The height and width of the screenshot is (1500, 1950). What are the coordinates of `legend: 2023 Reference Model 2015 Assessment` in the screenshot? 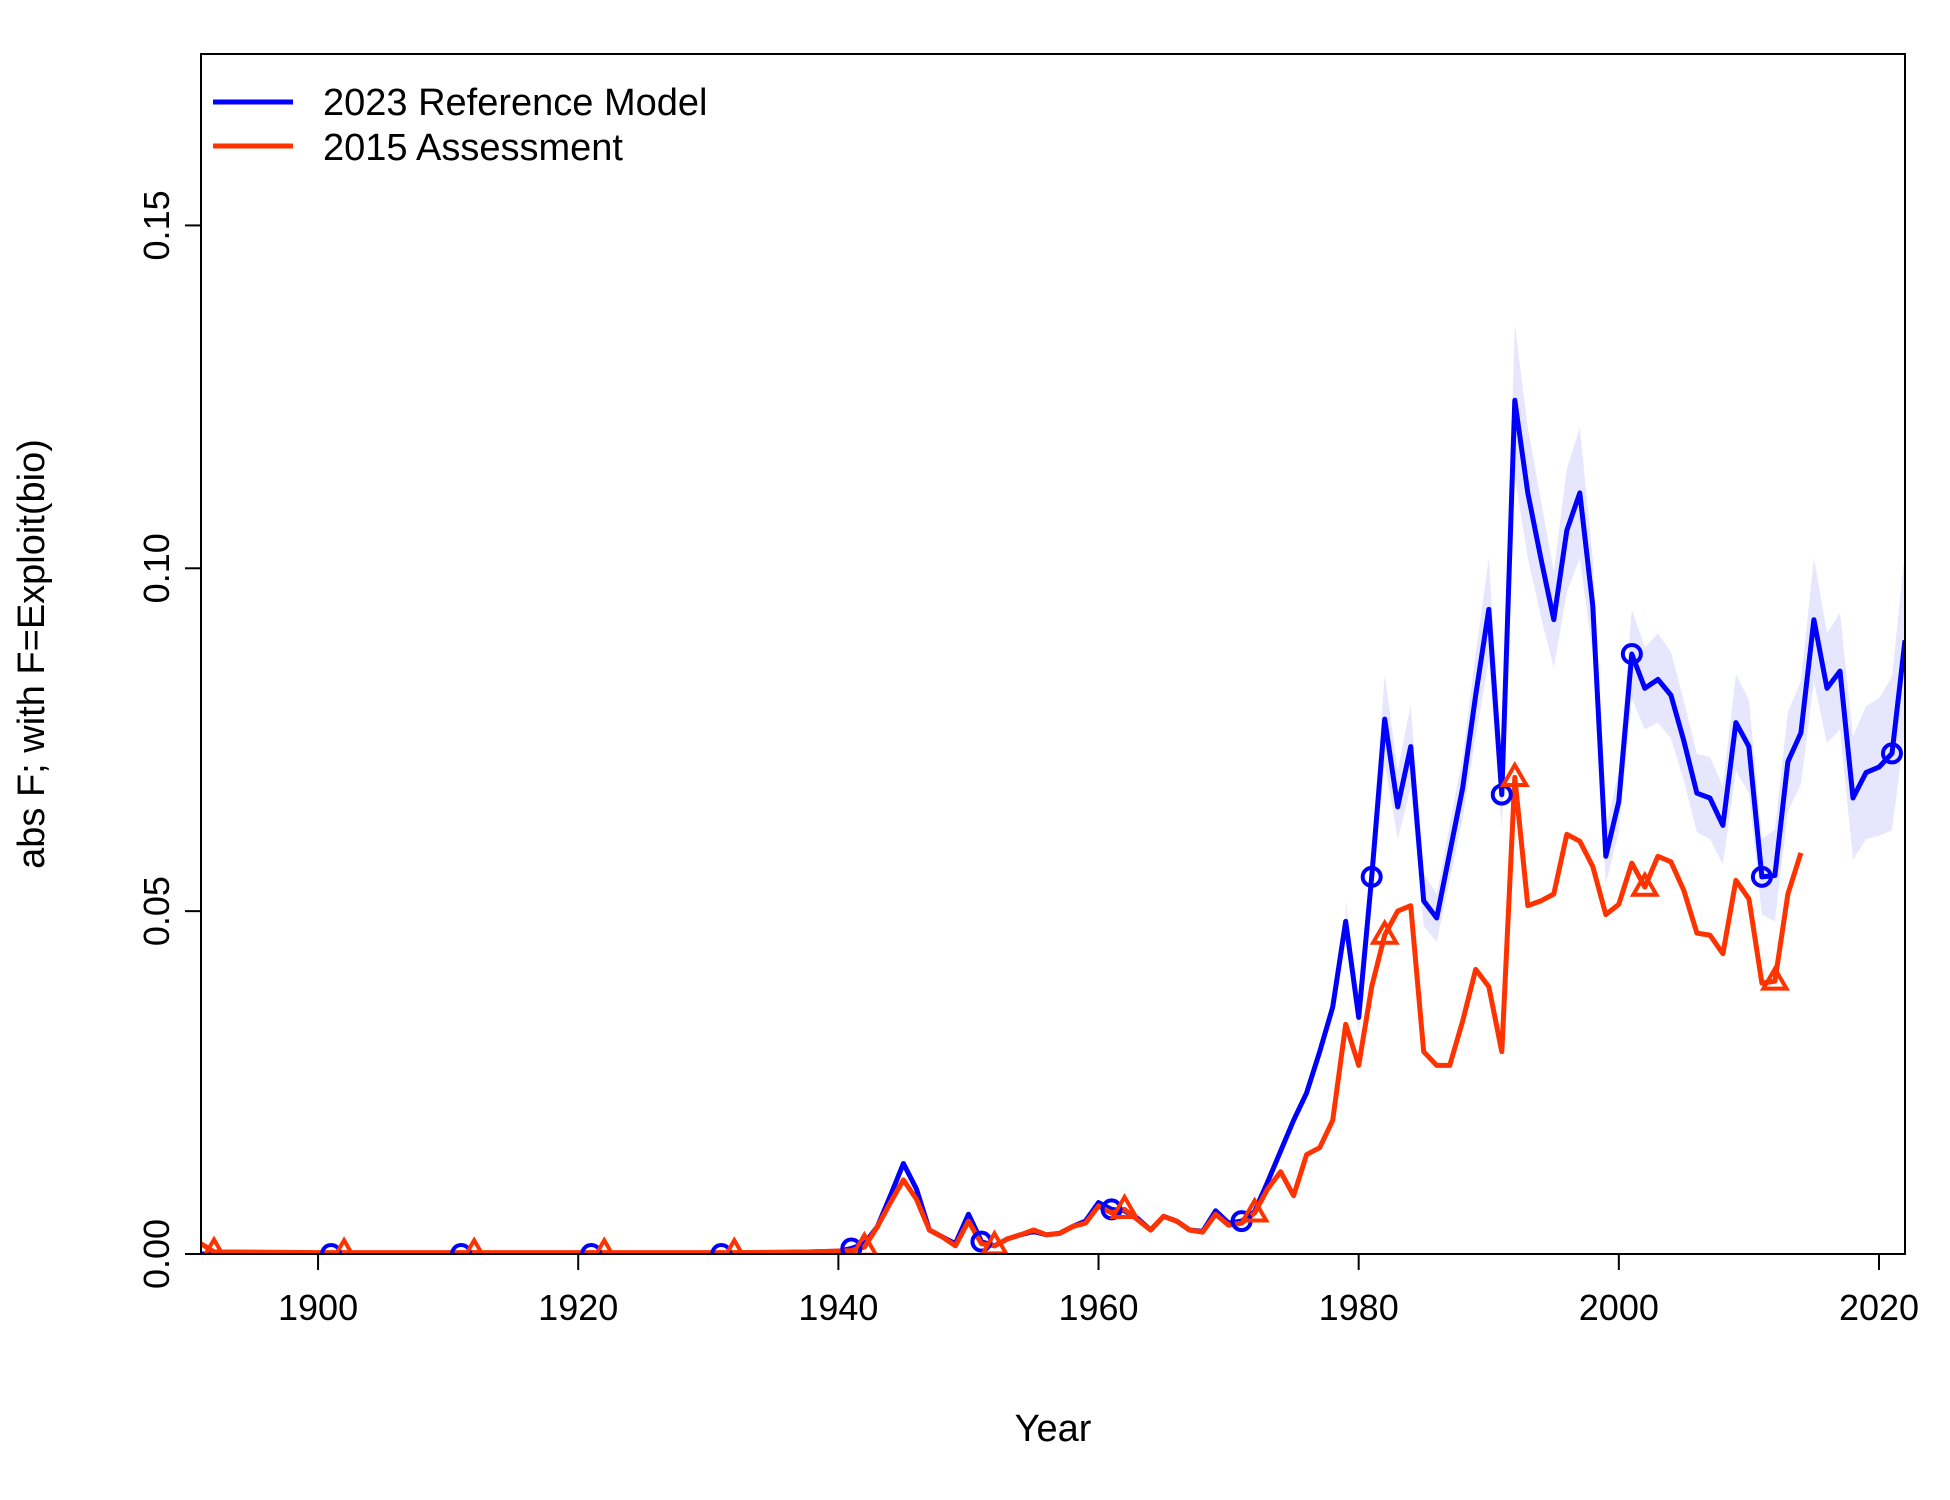 It's located at (460, 125).